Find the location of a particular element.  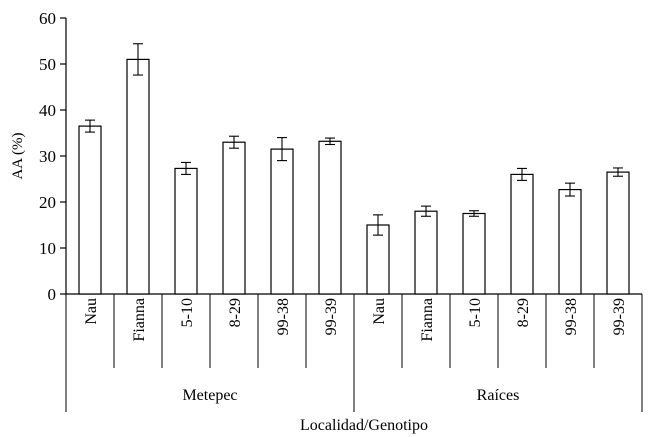

group-label: Raíces is located at coordinates (498, 395).